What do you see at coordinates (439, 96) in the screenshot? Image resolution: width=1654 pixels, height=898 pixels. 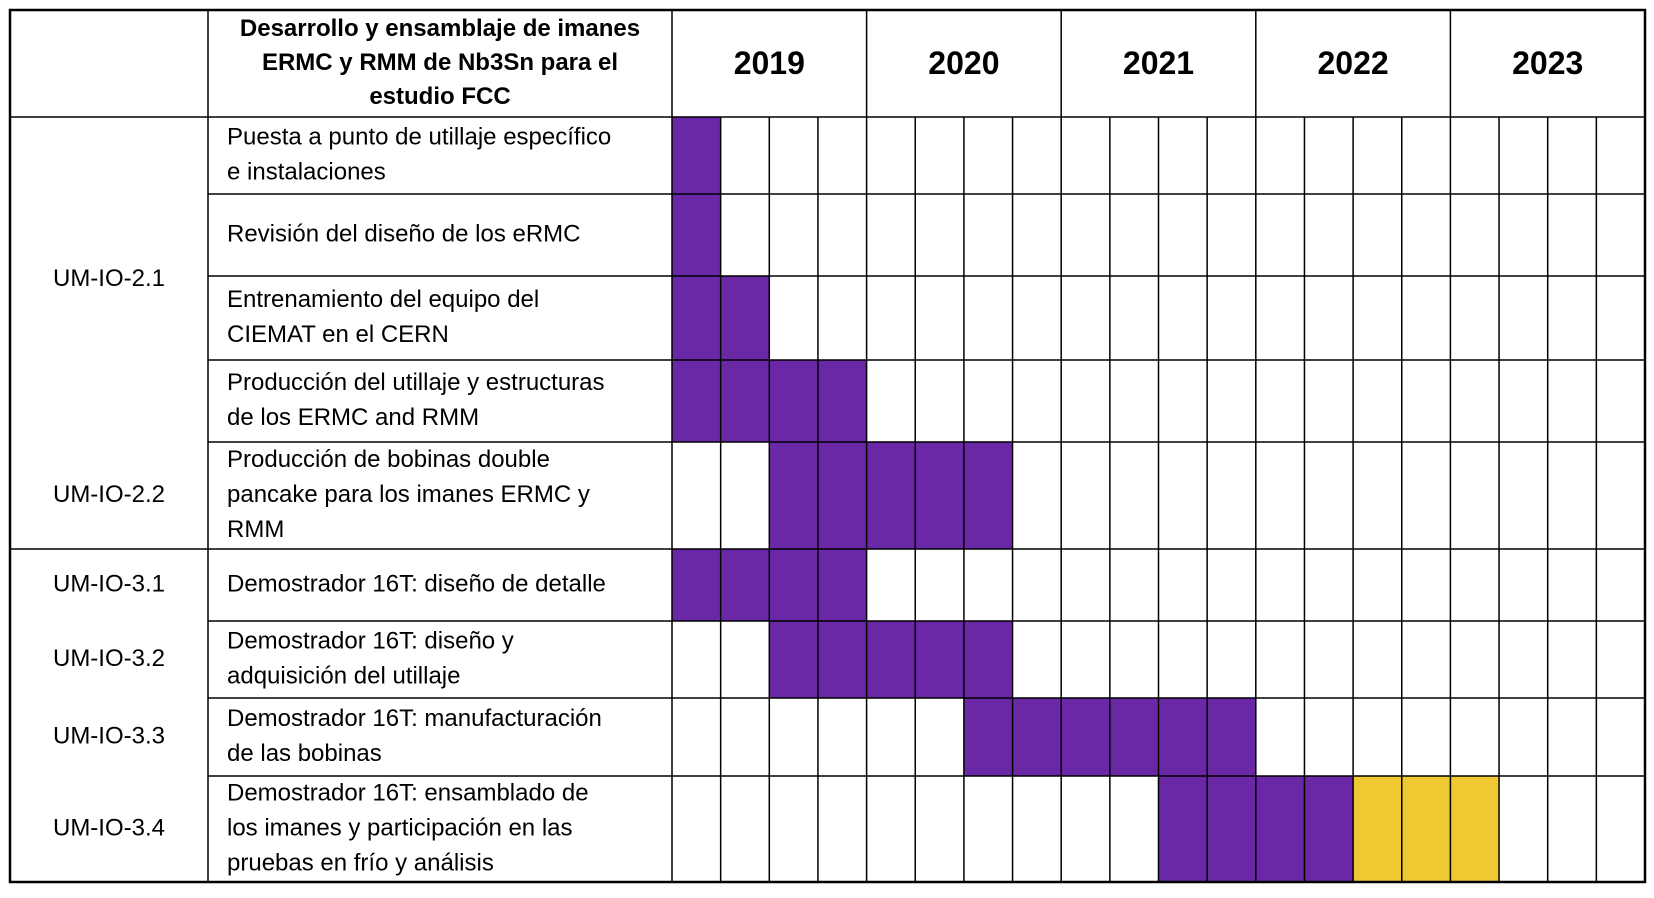 I see `header-title-line: estudio FCC` at bounding box center [439, 96].